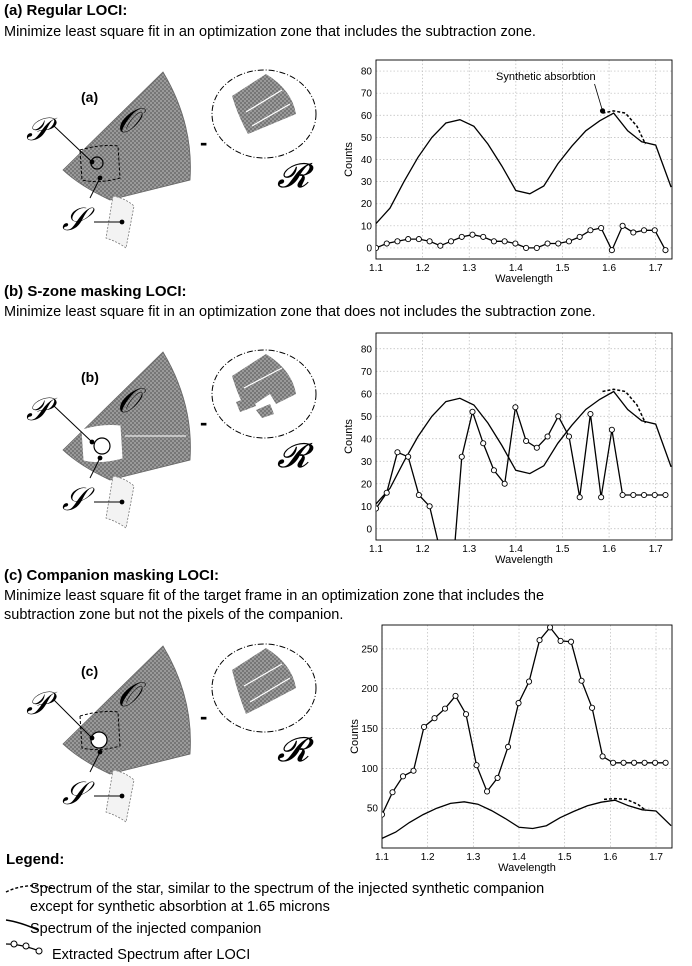  What do you see at coordinates (367, 484) in the screenshot?
I see `y-tick-label: 20` at bounding box center [367, 484].